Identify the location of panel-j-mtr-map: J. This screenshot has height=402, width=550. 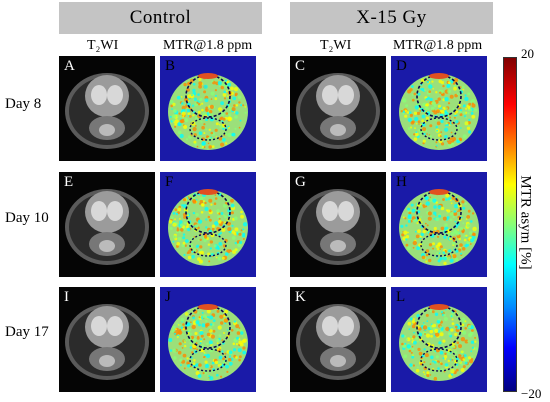
(208, 339).